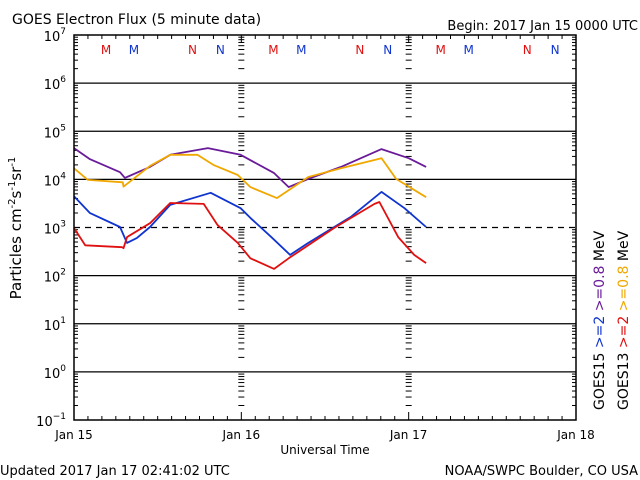 The height and width of the screenshot is (480, 640). Describe the element at coordinates (16, 228) in the screenshot. I see `y-axis-label: Particles cm-2s-1sr-1` at that location.